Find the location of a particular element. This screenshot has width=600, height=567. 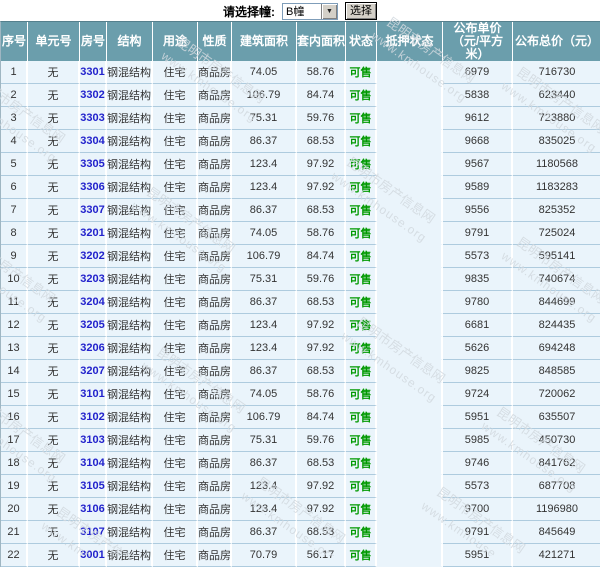

seq-cell: 18 is located at coordinates (14, 463).